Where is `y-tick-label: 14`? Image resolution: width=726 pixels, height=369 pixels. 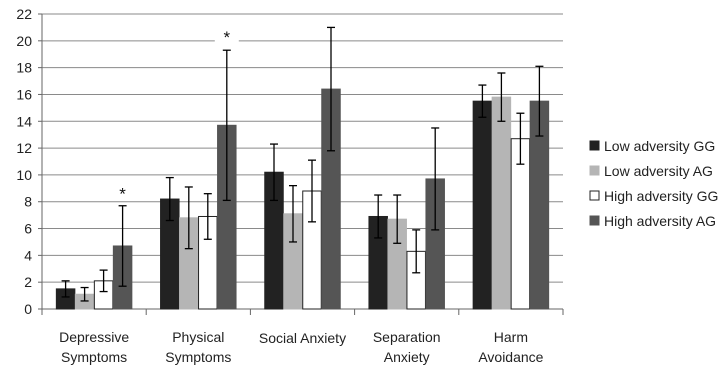
y-tick-label: 14 is located at coordinates (24, 121).